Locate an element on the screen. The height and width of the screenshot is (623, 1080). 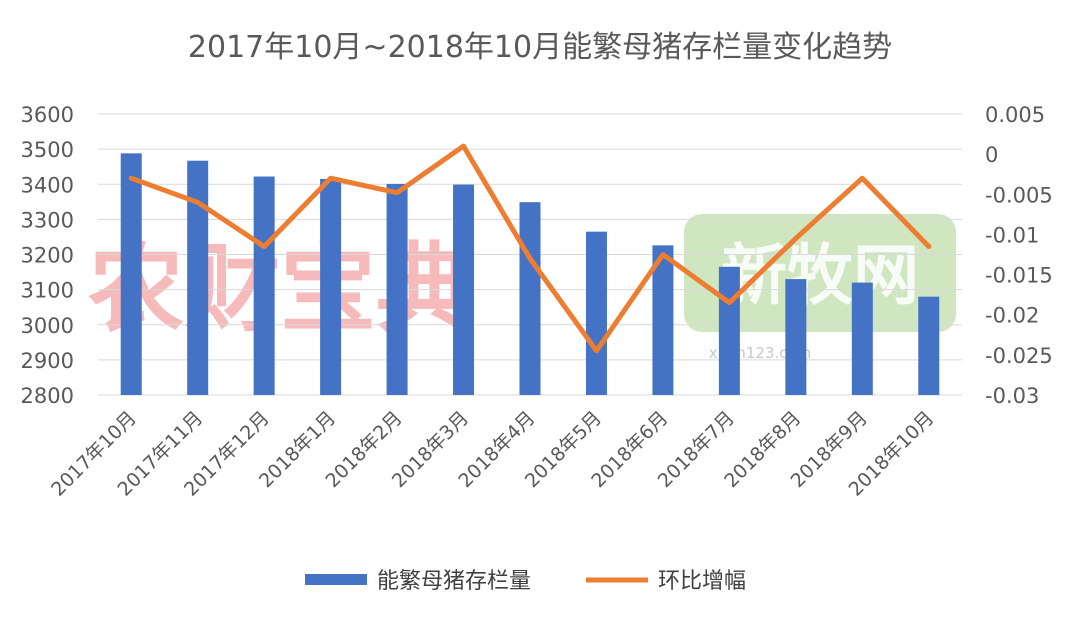
chart-title: 2017年10月~2018年10月能繁母猪存栏量变化趋势 is located at coordinates (540, 47).